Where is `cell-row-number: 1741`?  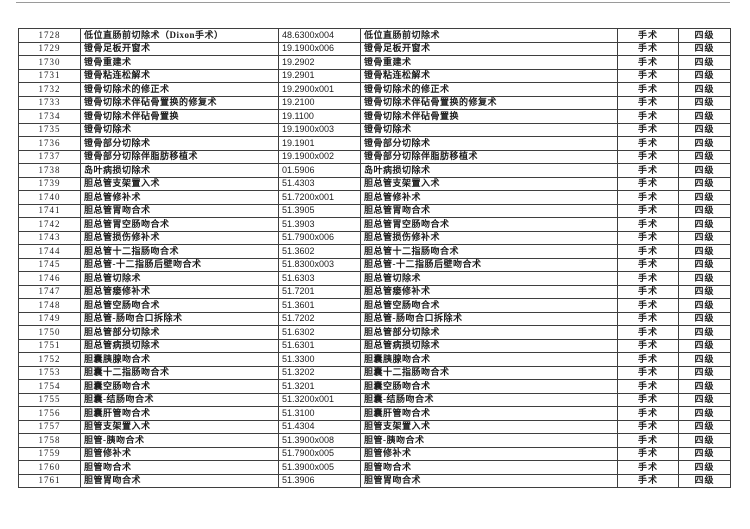
cell-row-number: 1741 is located at coordinates (49, 210).